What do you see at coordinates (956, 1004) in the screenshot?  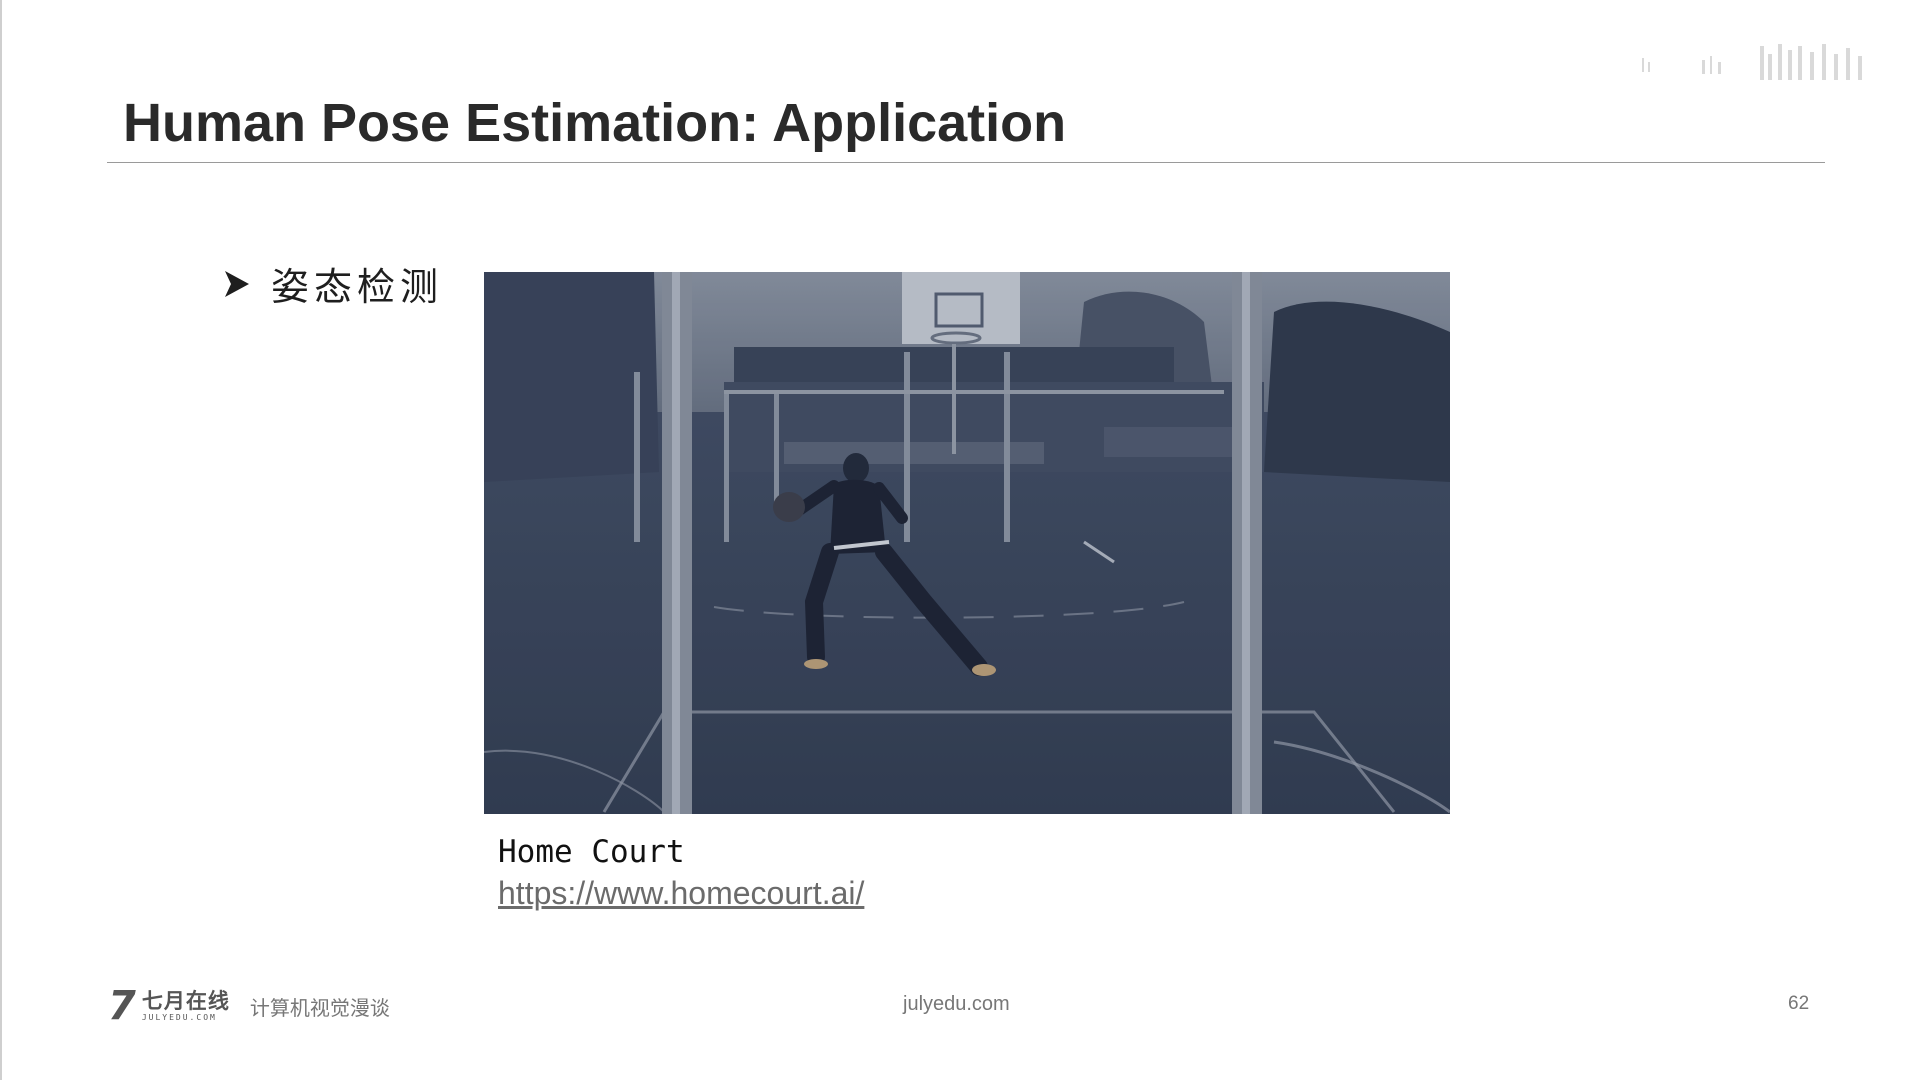 I see `footer-website: julyedu.com` at bounding box center [956, 1004].